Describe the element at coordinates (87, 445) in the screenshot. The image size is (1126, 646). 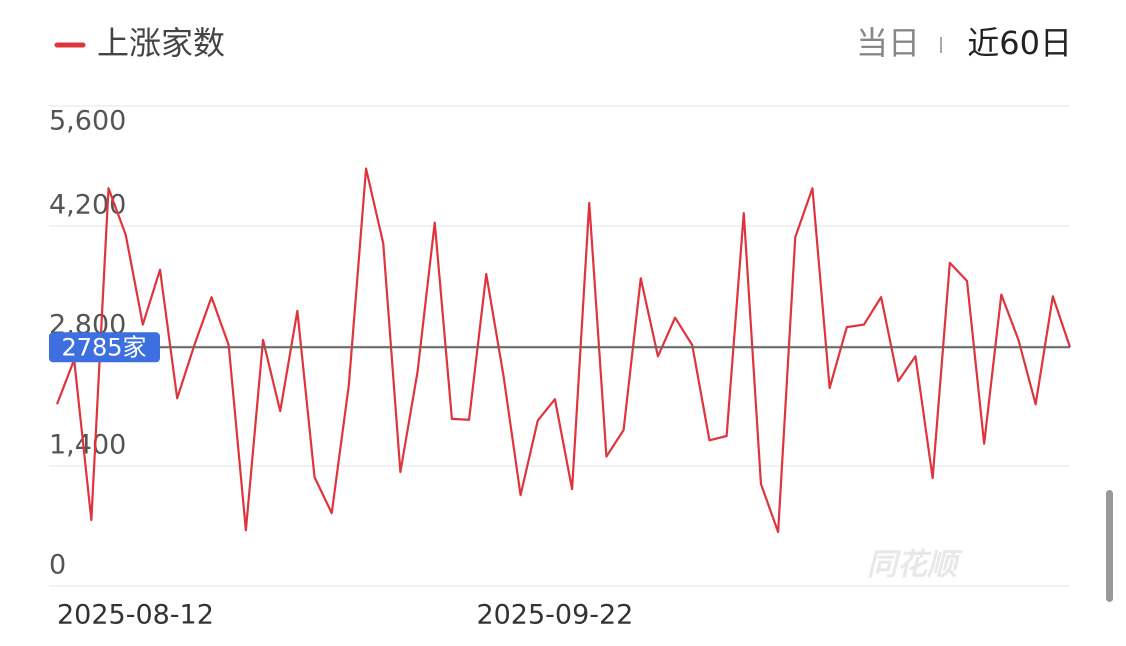
I see `y-tick-label: 1,400` at that location.